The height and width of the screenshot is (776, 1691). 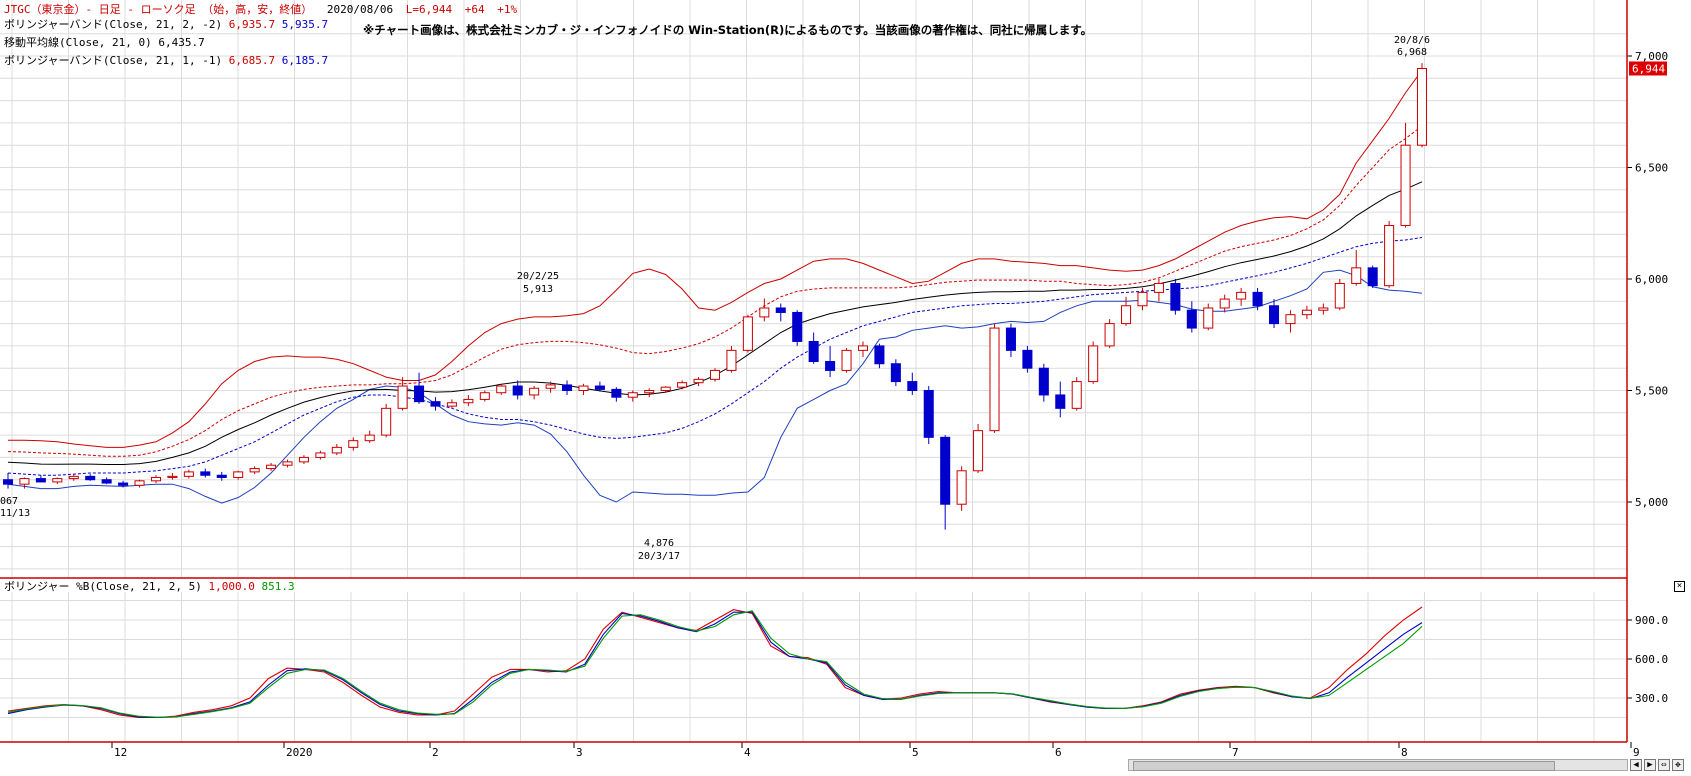 I want to click on scroll-left-icon: ◀, so click(x=1636, y=765).